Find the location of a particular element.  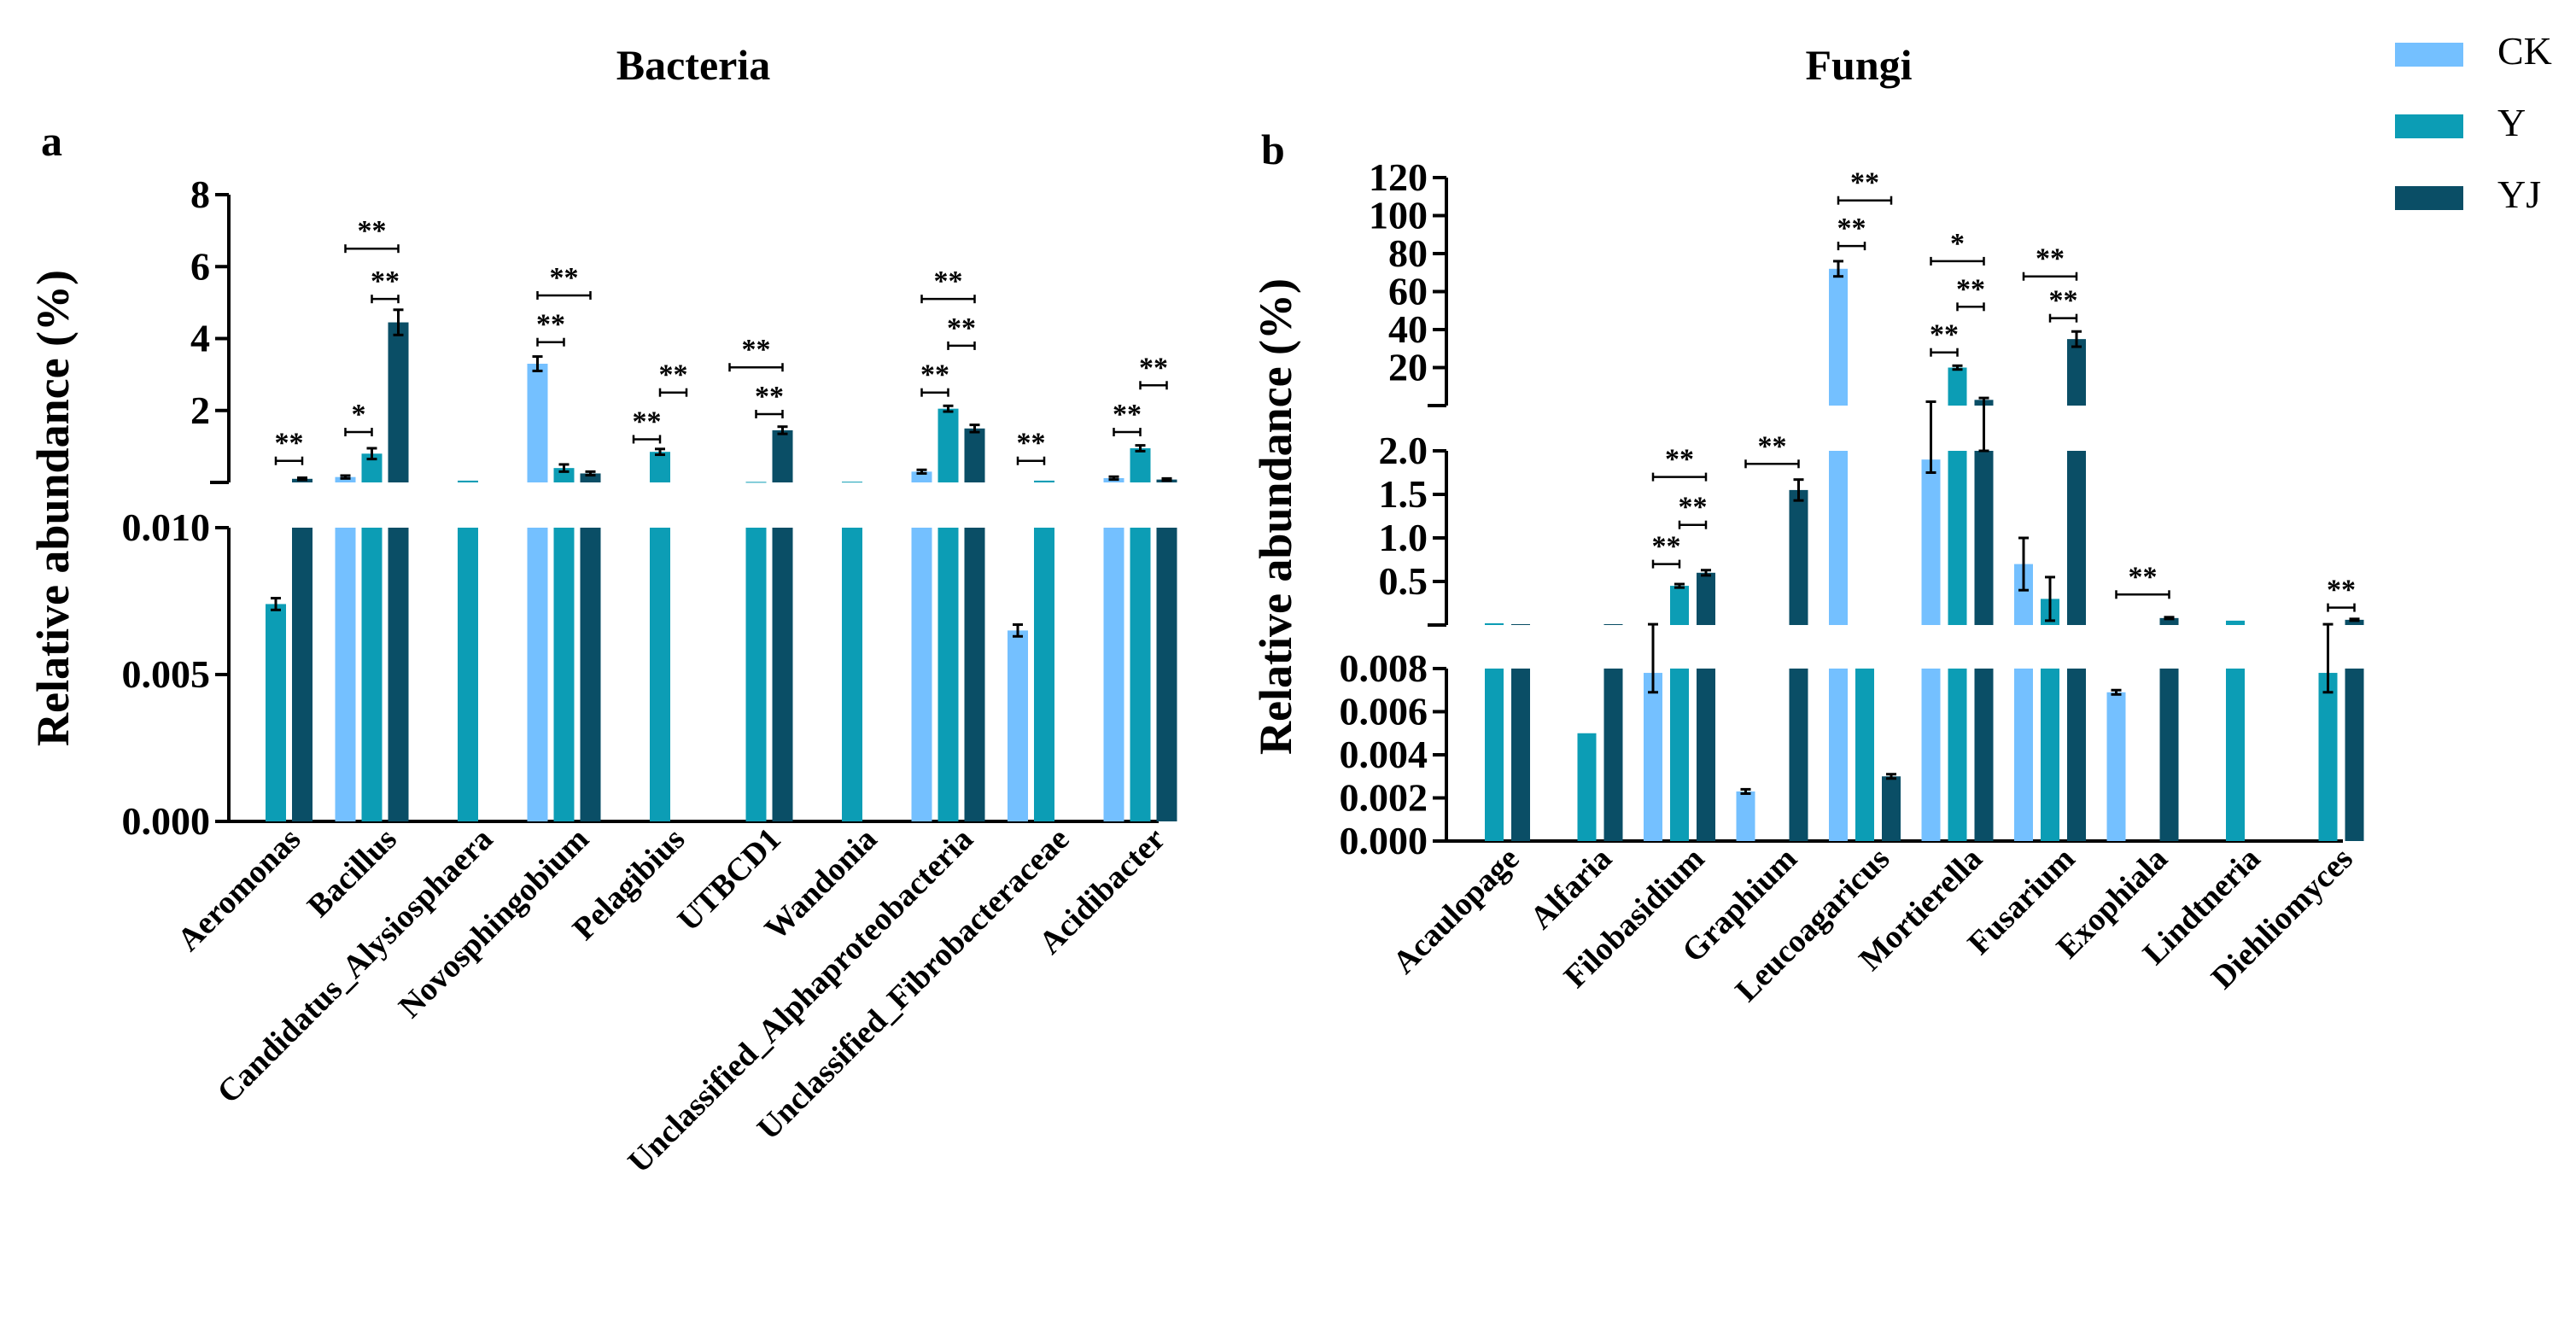

sig-label-utbcd1-9: ** is located at coordinates (756, 349).